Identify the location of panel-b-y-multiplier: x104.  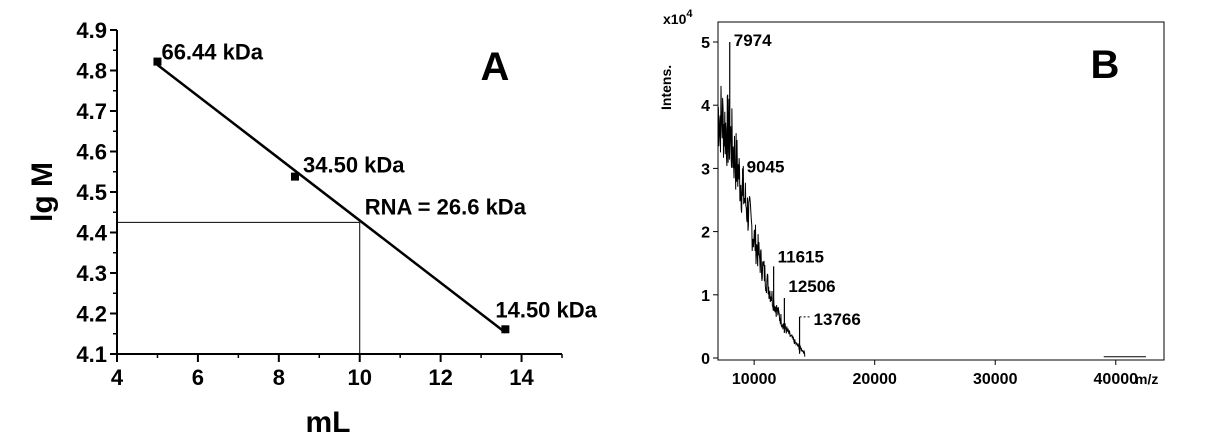
(678, 17).